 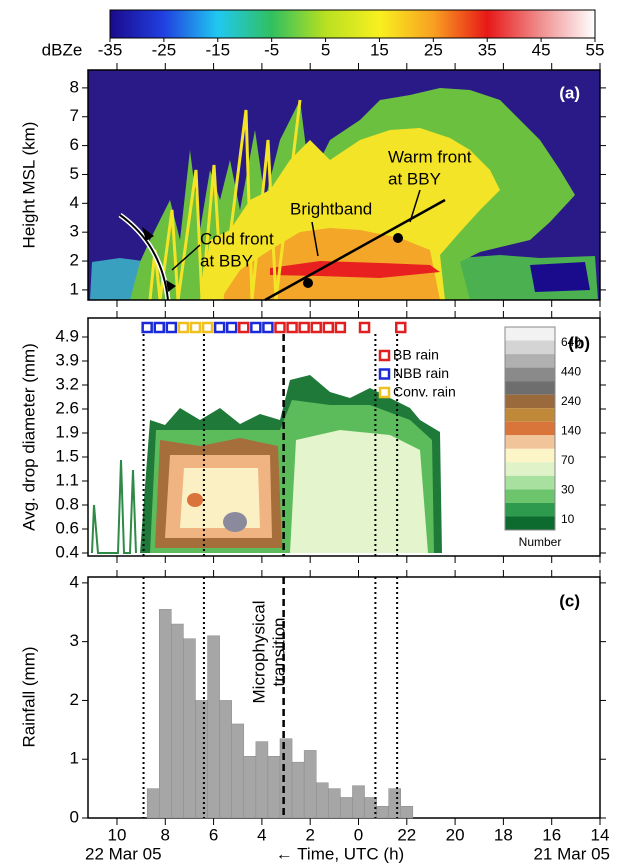 What do you see at coordinates (67, 527) in the screenshot?
I see `y-tick-label: 0.6` at bounding box center [67, 527].